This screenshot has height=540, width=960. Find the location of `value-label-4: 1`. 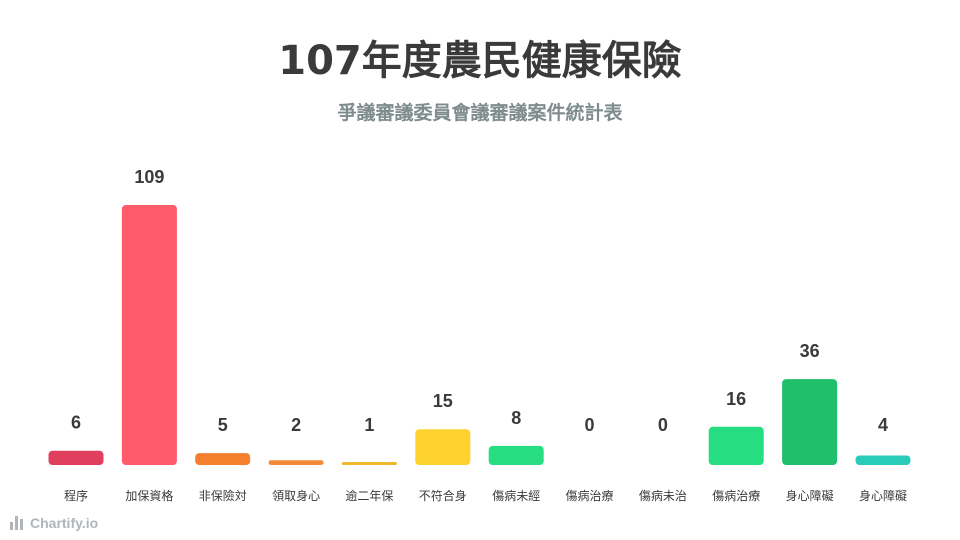

value-label-4: 1 is located at coordinates (369, 425).